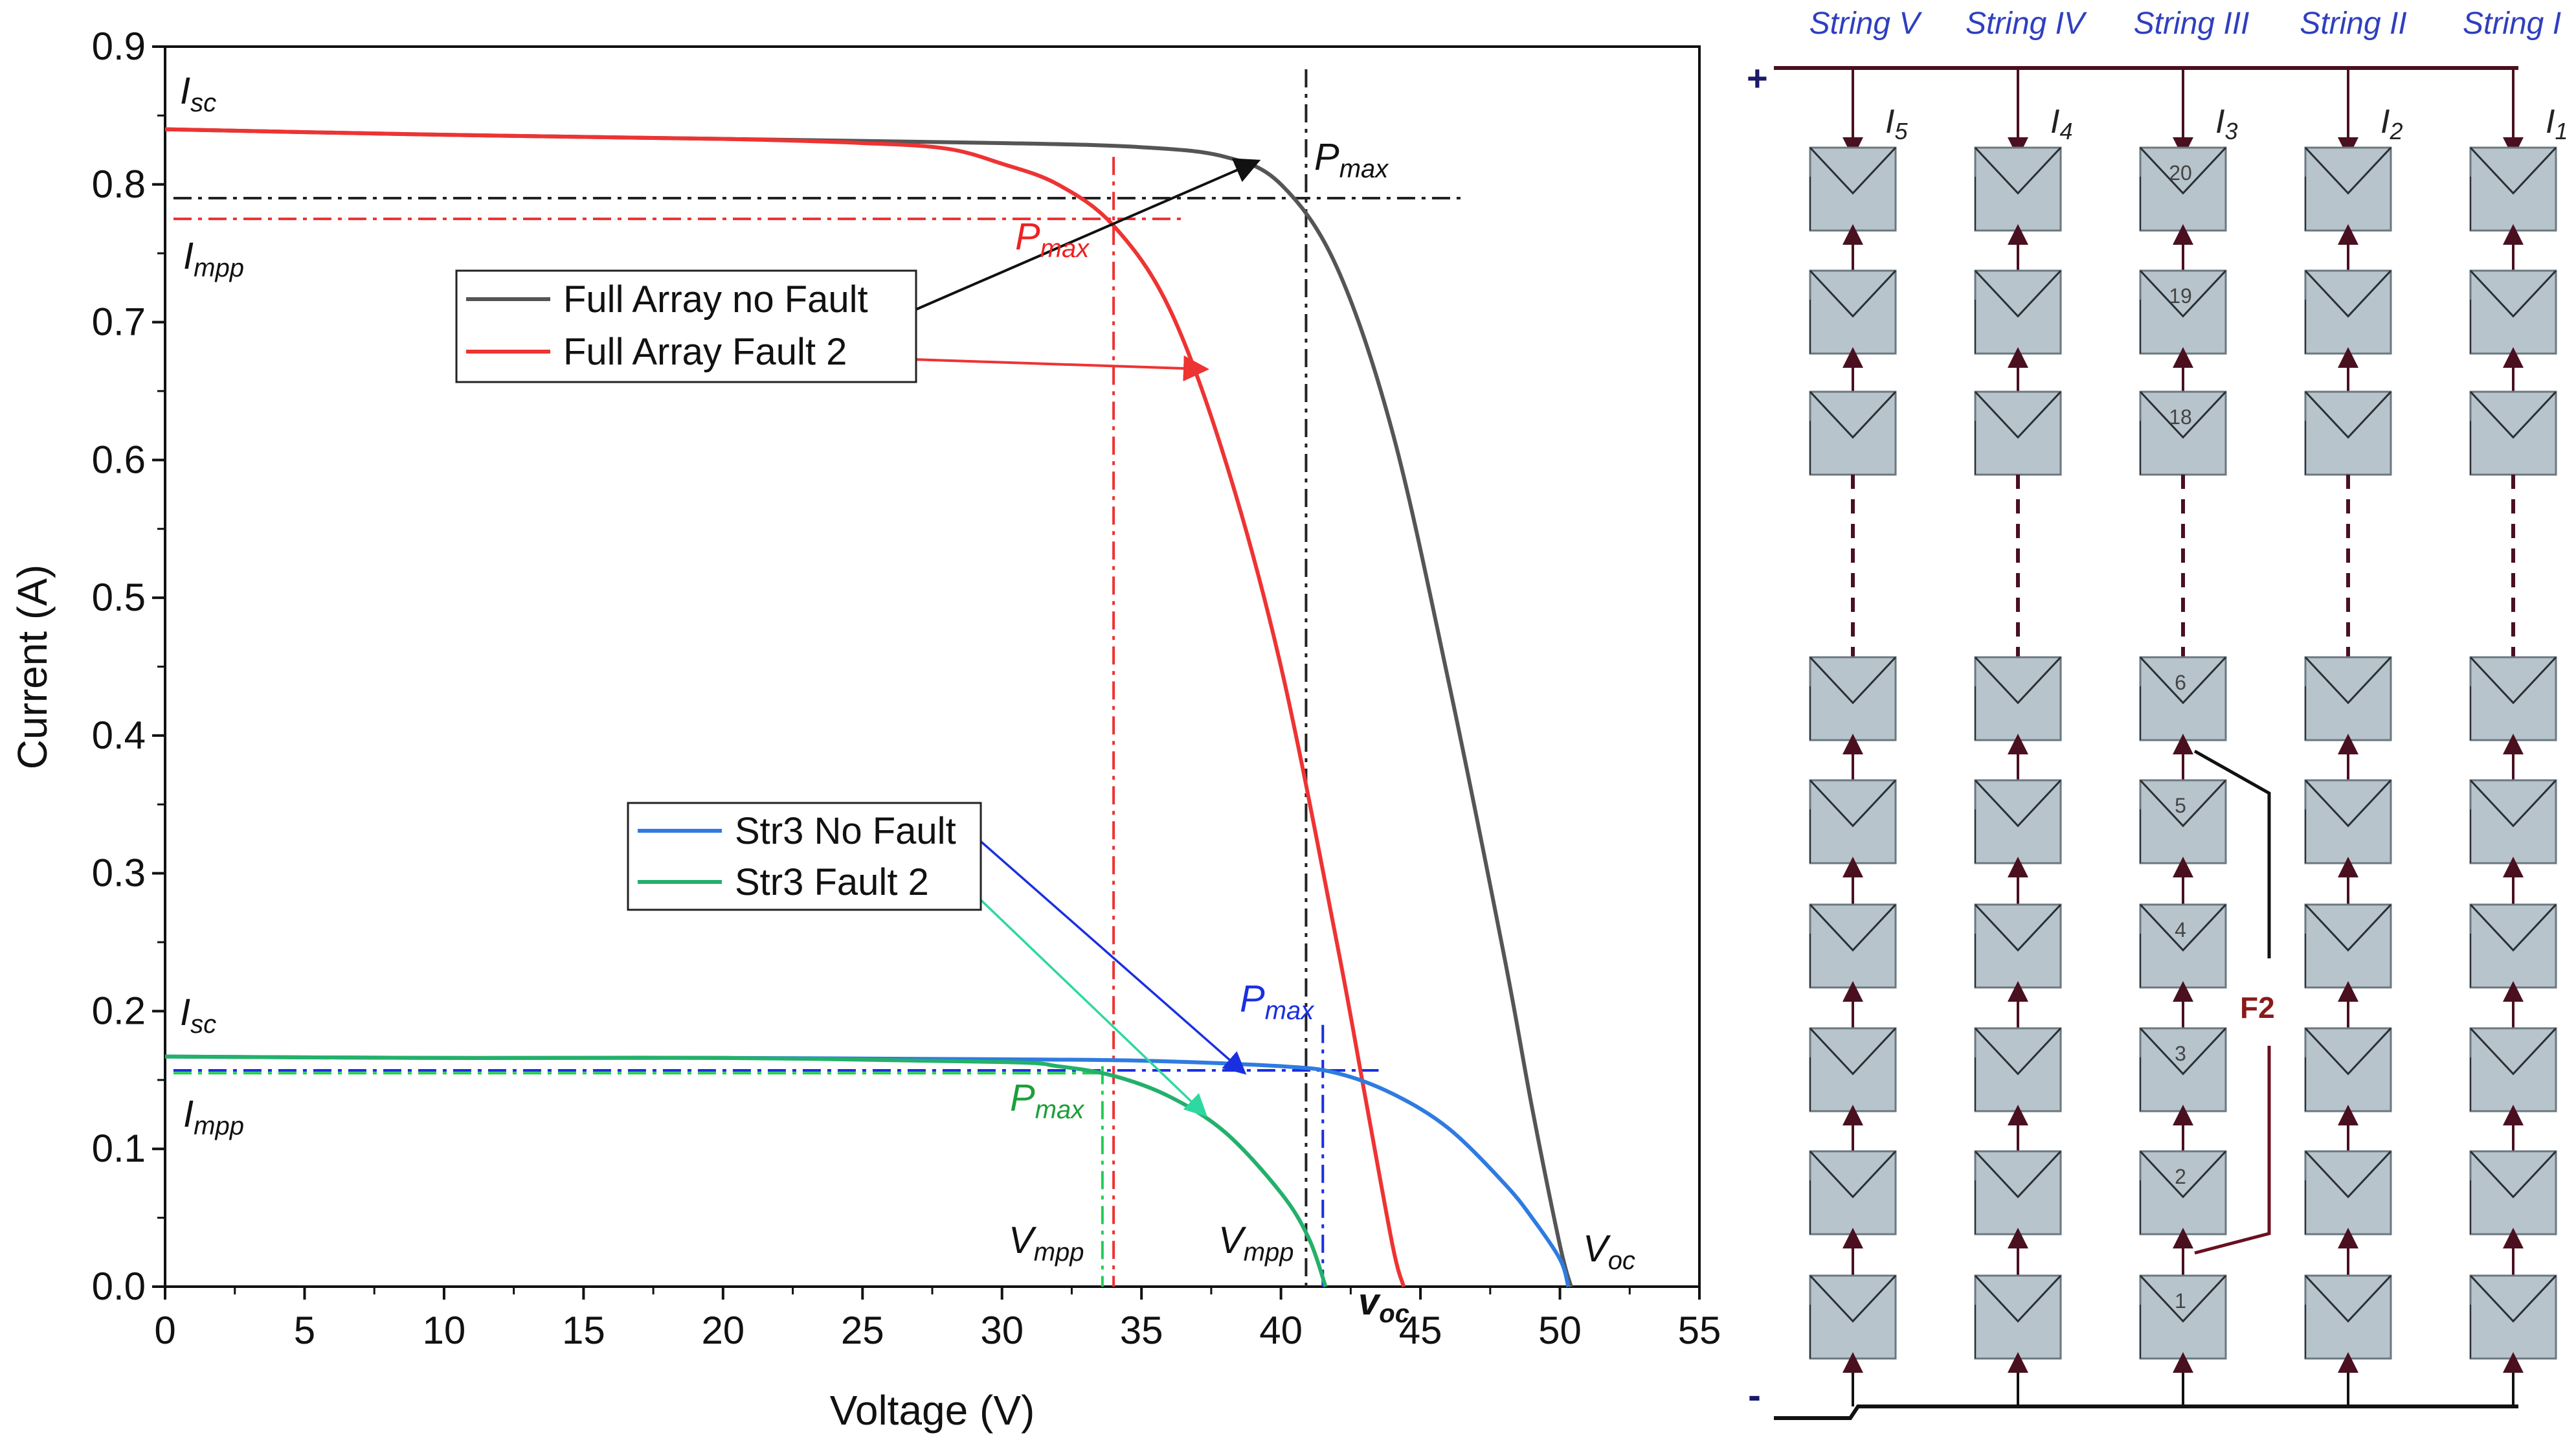 The width and height of the screenshot is (2576, 1444). What do you see at coordinates (1002, 1331) in the screenshot?
I see `x-tick-label: 30` at bounding box center [1002, 1331].